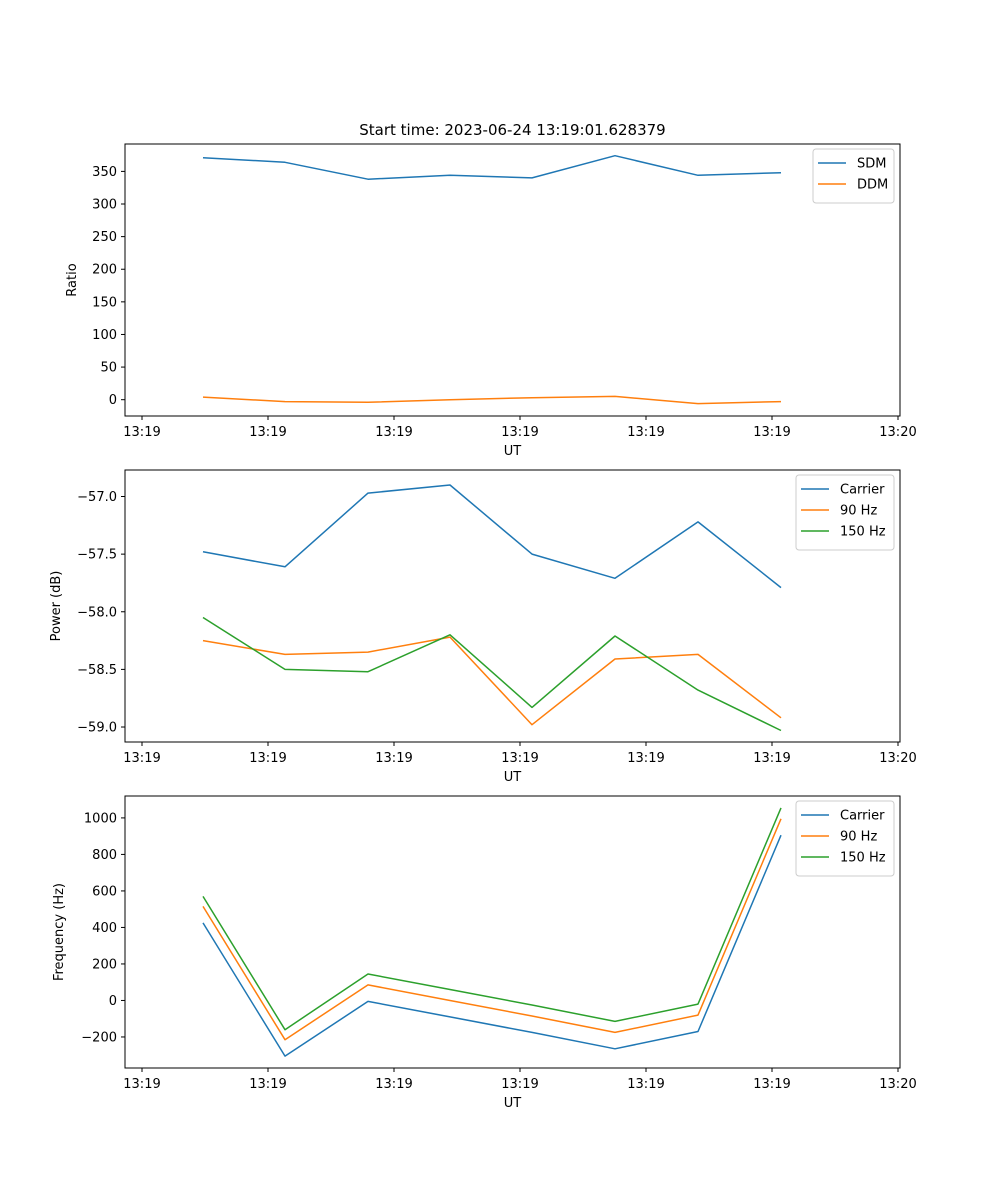  Describe the element at coordinates (97, 555) in the screenshot. I see `y-tick-label: −57.5` at that location.